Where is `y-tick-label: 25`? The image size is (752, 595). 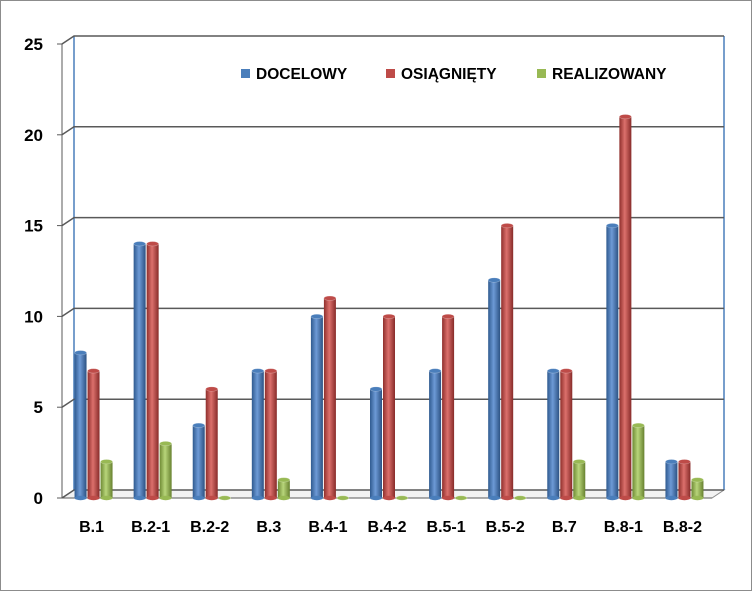 y-tick-label: 25 is located at coordinates (33, 44).